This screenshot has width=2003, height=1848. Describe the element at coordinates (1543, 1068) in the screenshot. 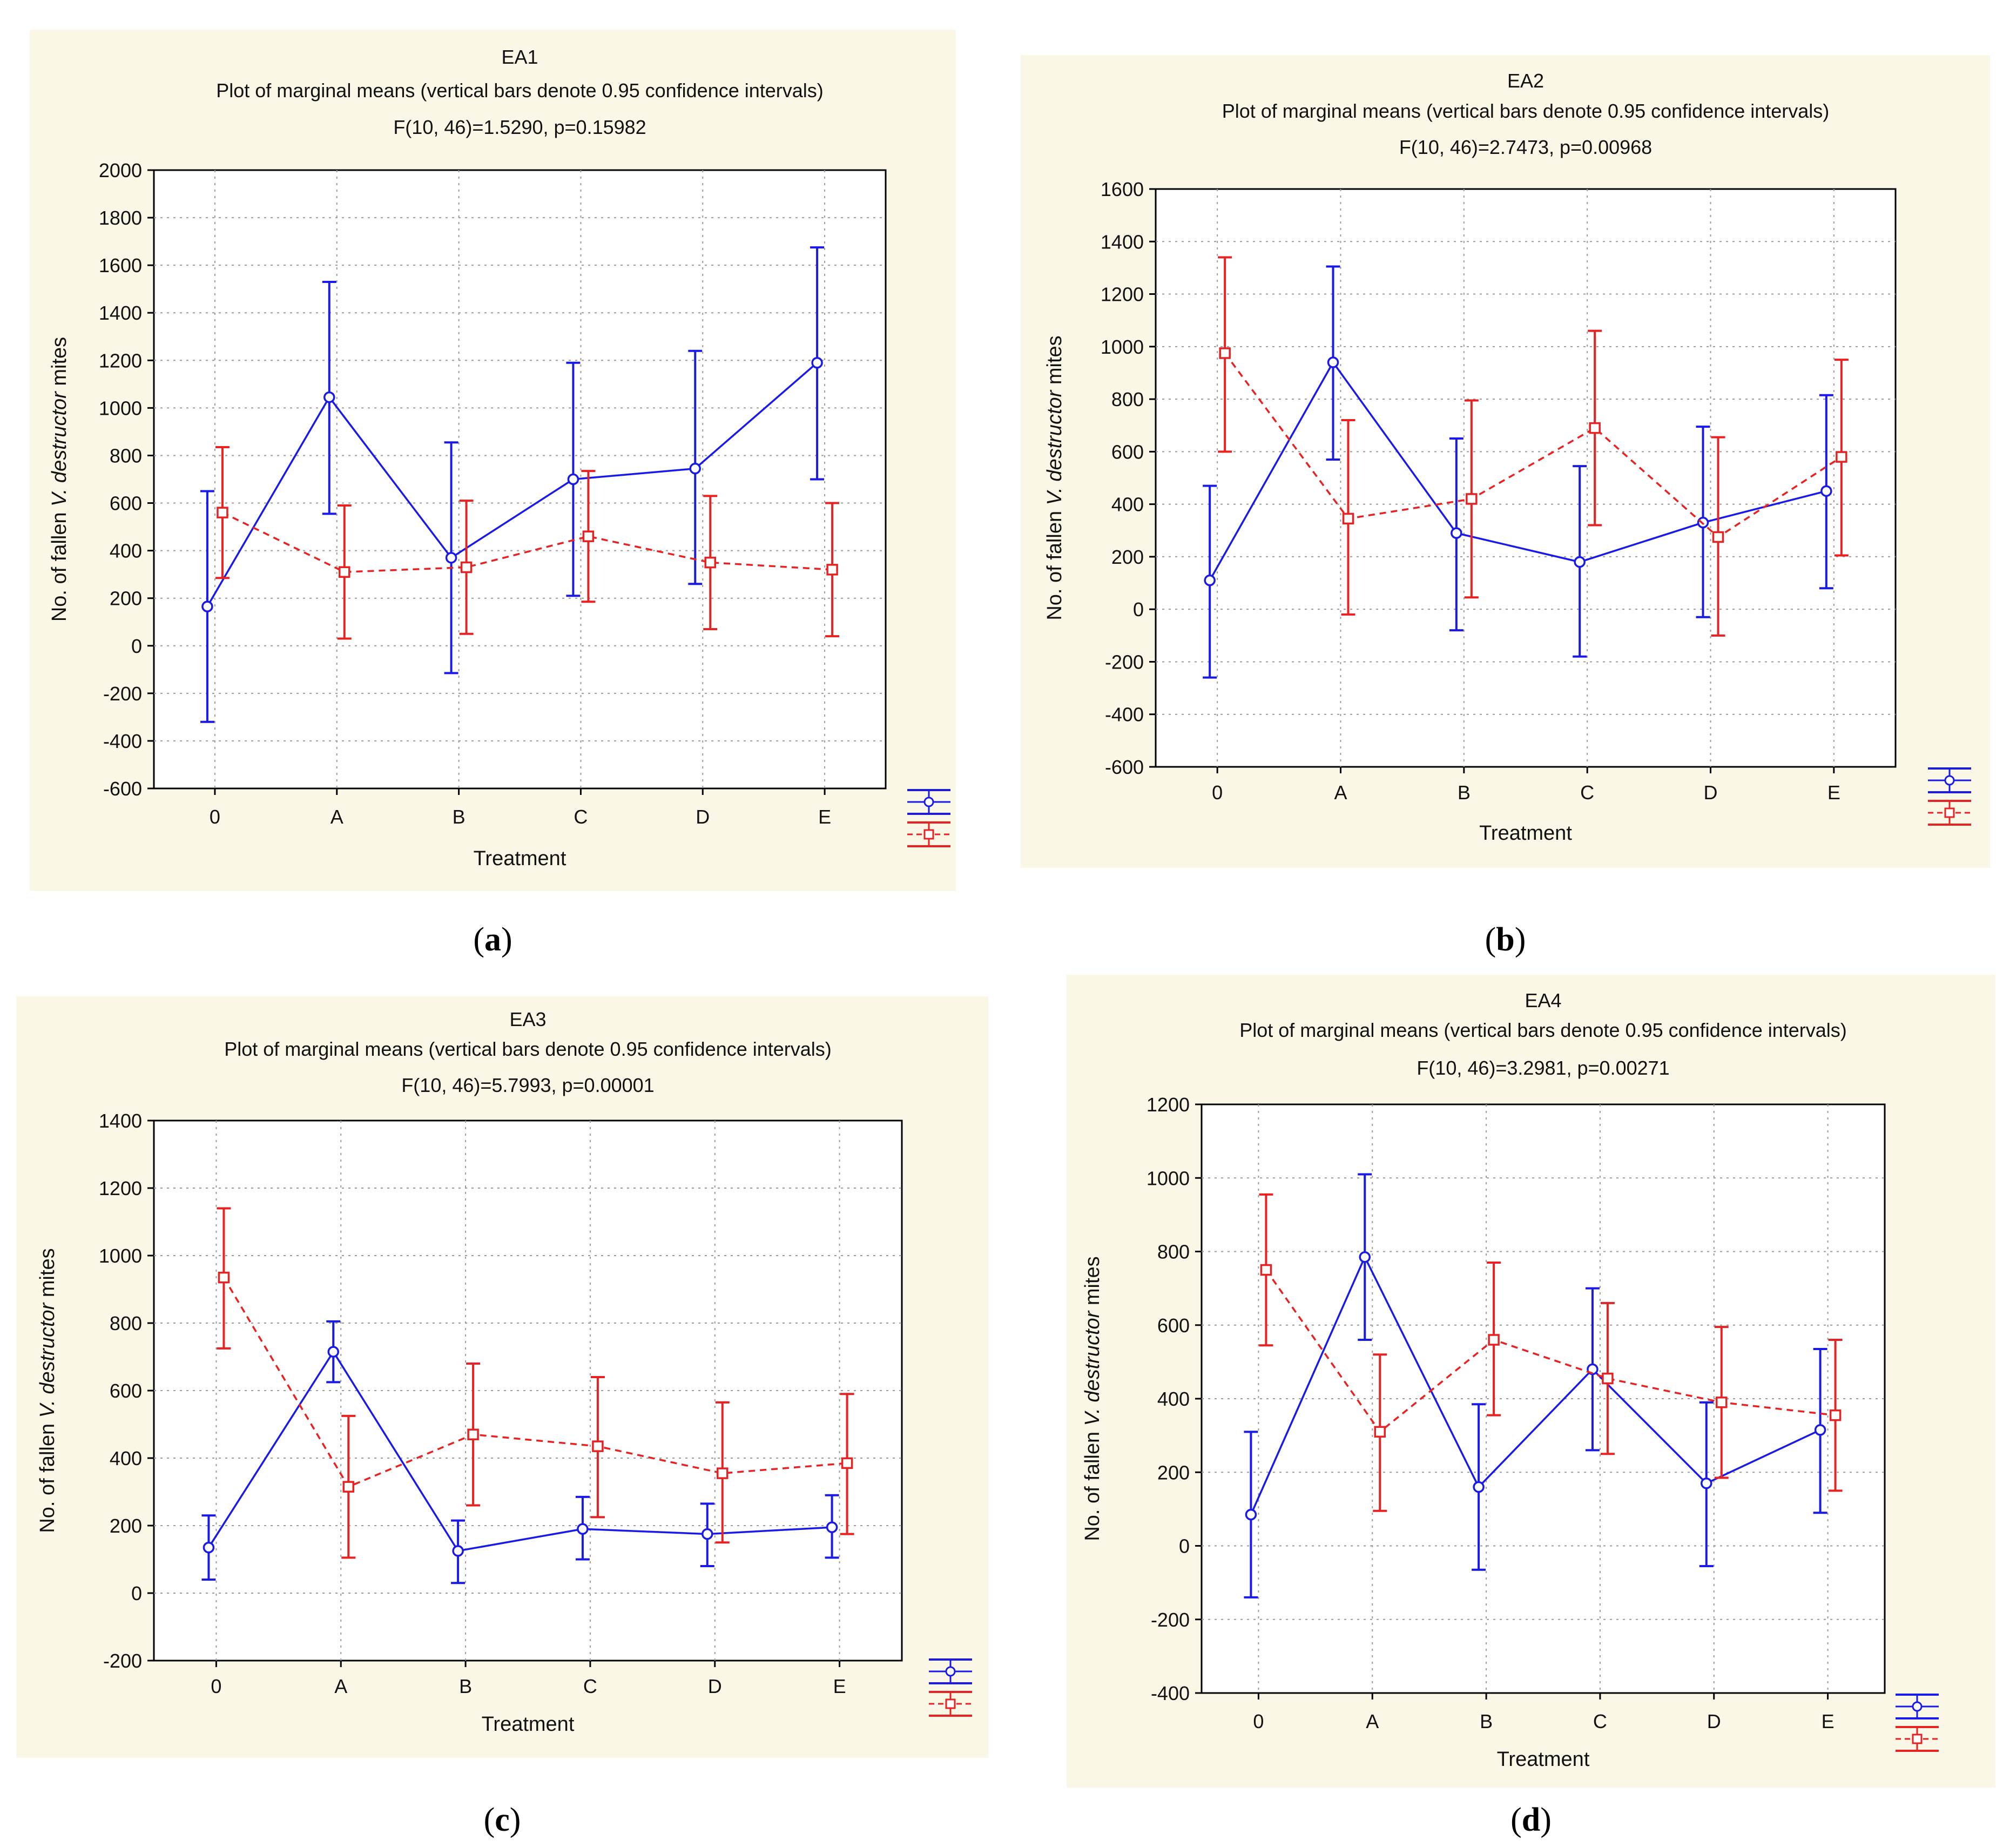

I see `chart-statistic: F(10, 46)=3.2981, p=0.00271` at that location.